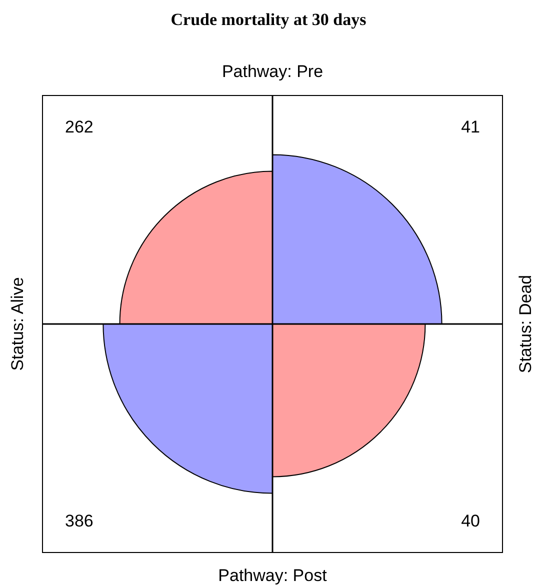  Describe the element at coordinates (79, 127) in the screenshot. I see `data-label: 262` at that location.